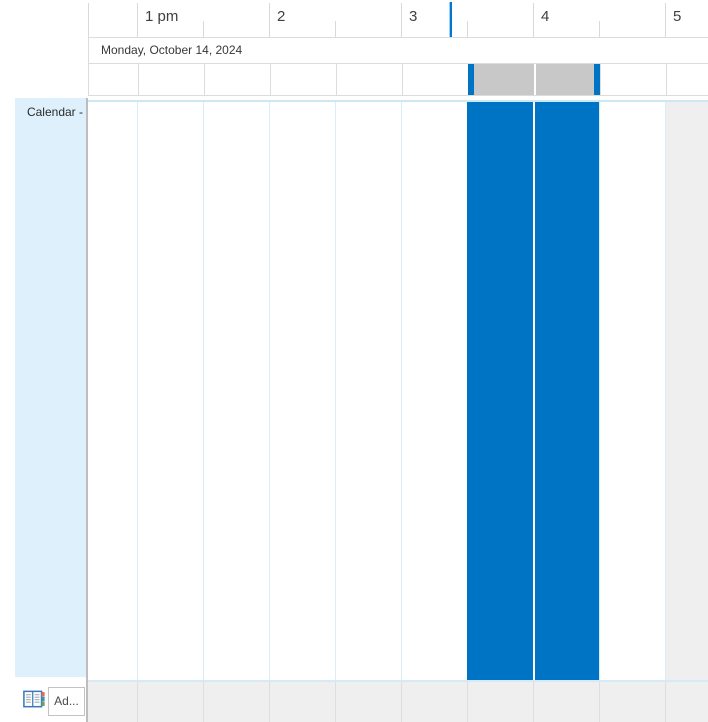  I want to click on calendar-name-label: Calendar -, so click(54, 112).